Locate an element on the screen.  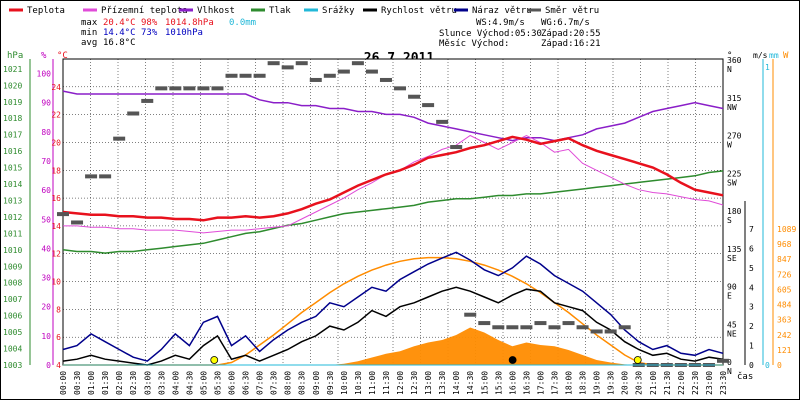
tick-time-group: 23:00 is located at coordinates (709, 383).